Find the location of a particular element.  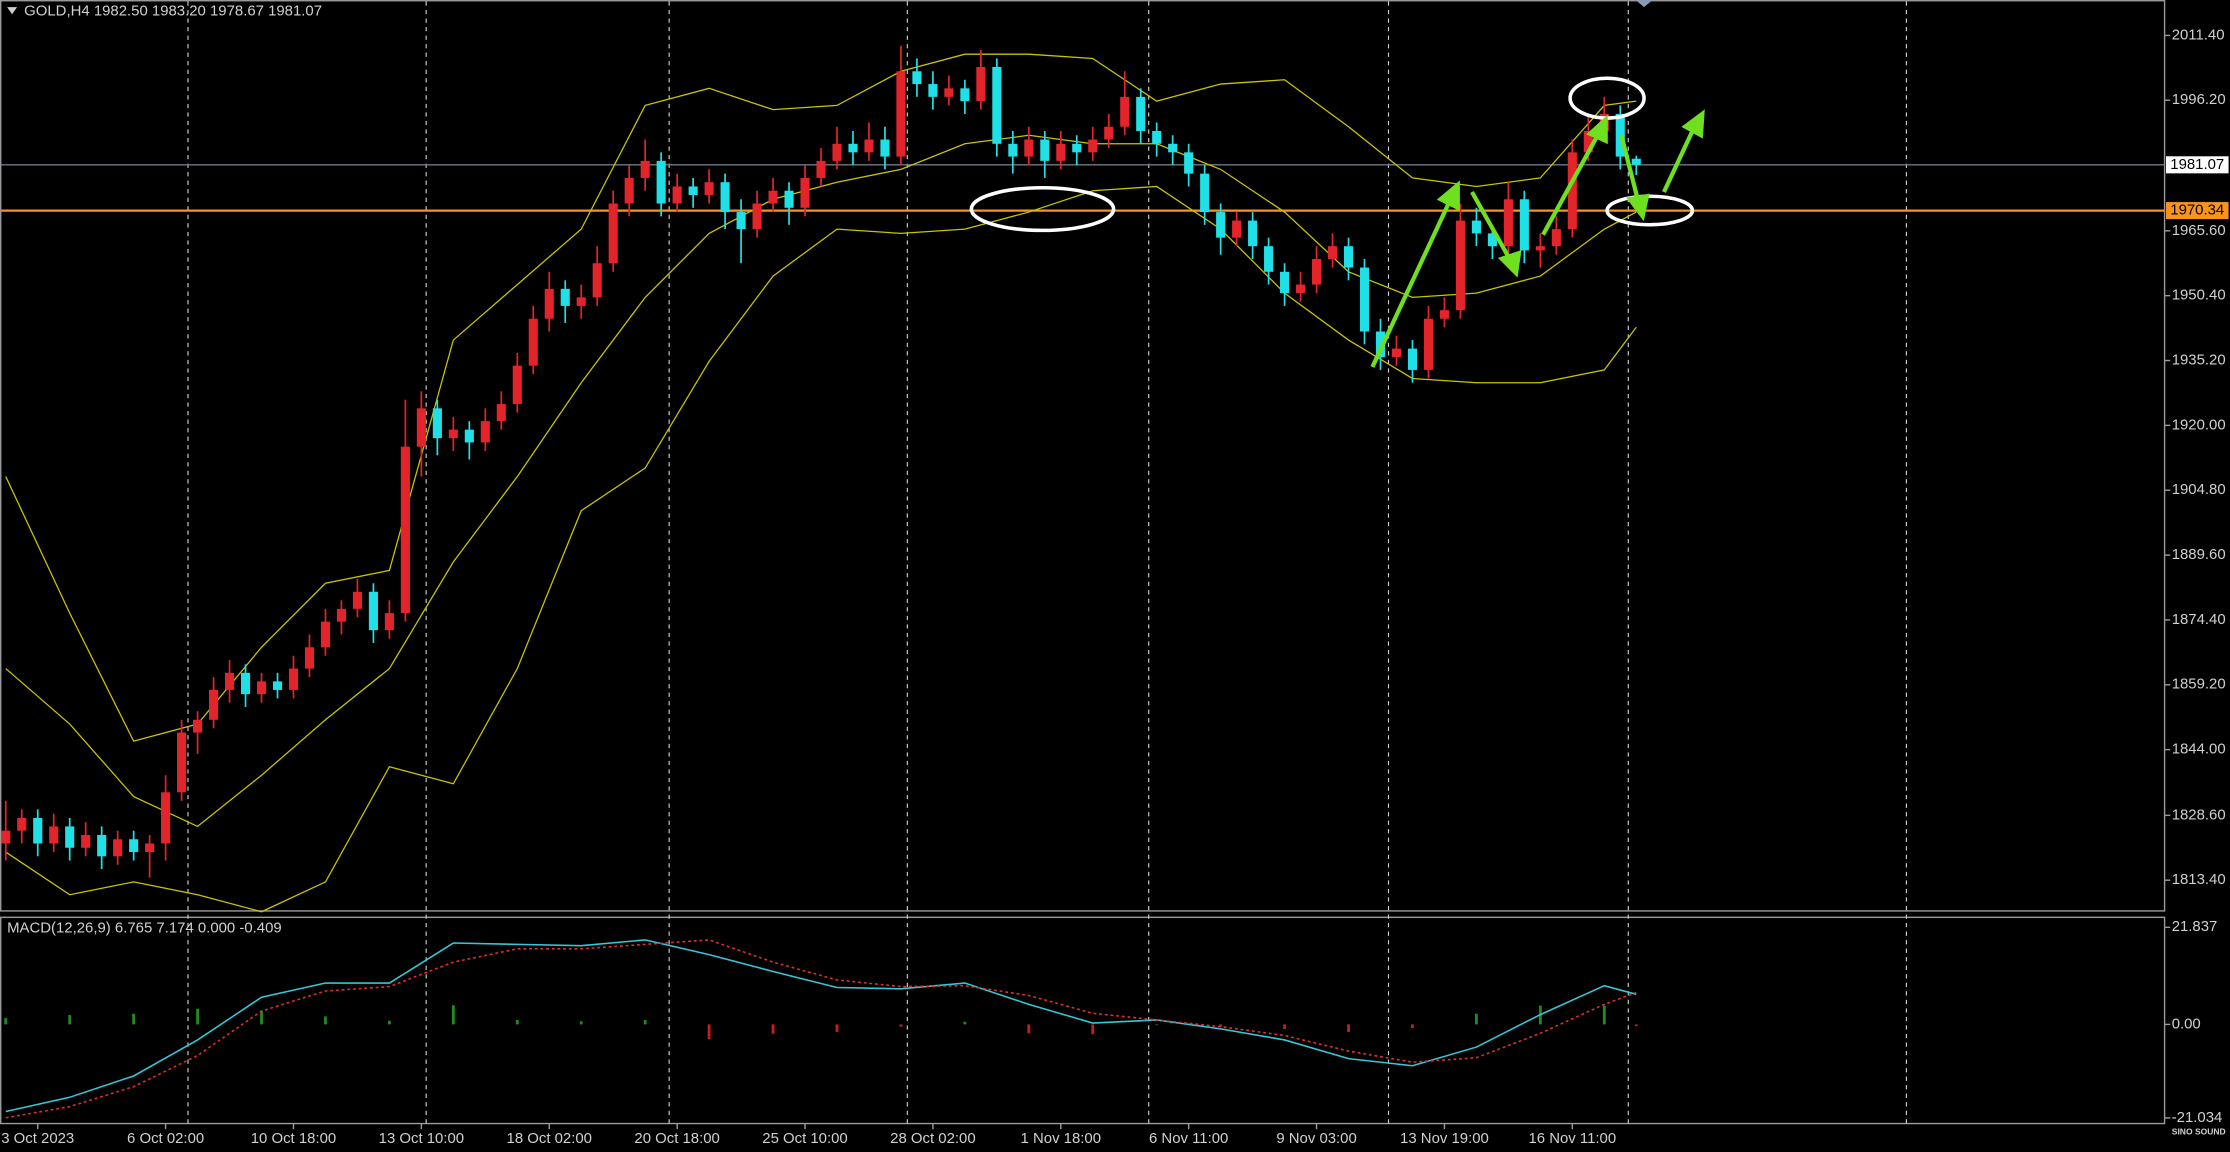

ellipse is located at coordinates (1042, 209).